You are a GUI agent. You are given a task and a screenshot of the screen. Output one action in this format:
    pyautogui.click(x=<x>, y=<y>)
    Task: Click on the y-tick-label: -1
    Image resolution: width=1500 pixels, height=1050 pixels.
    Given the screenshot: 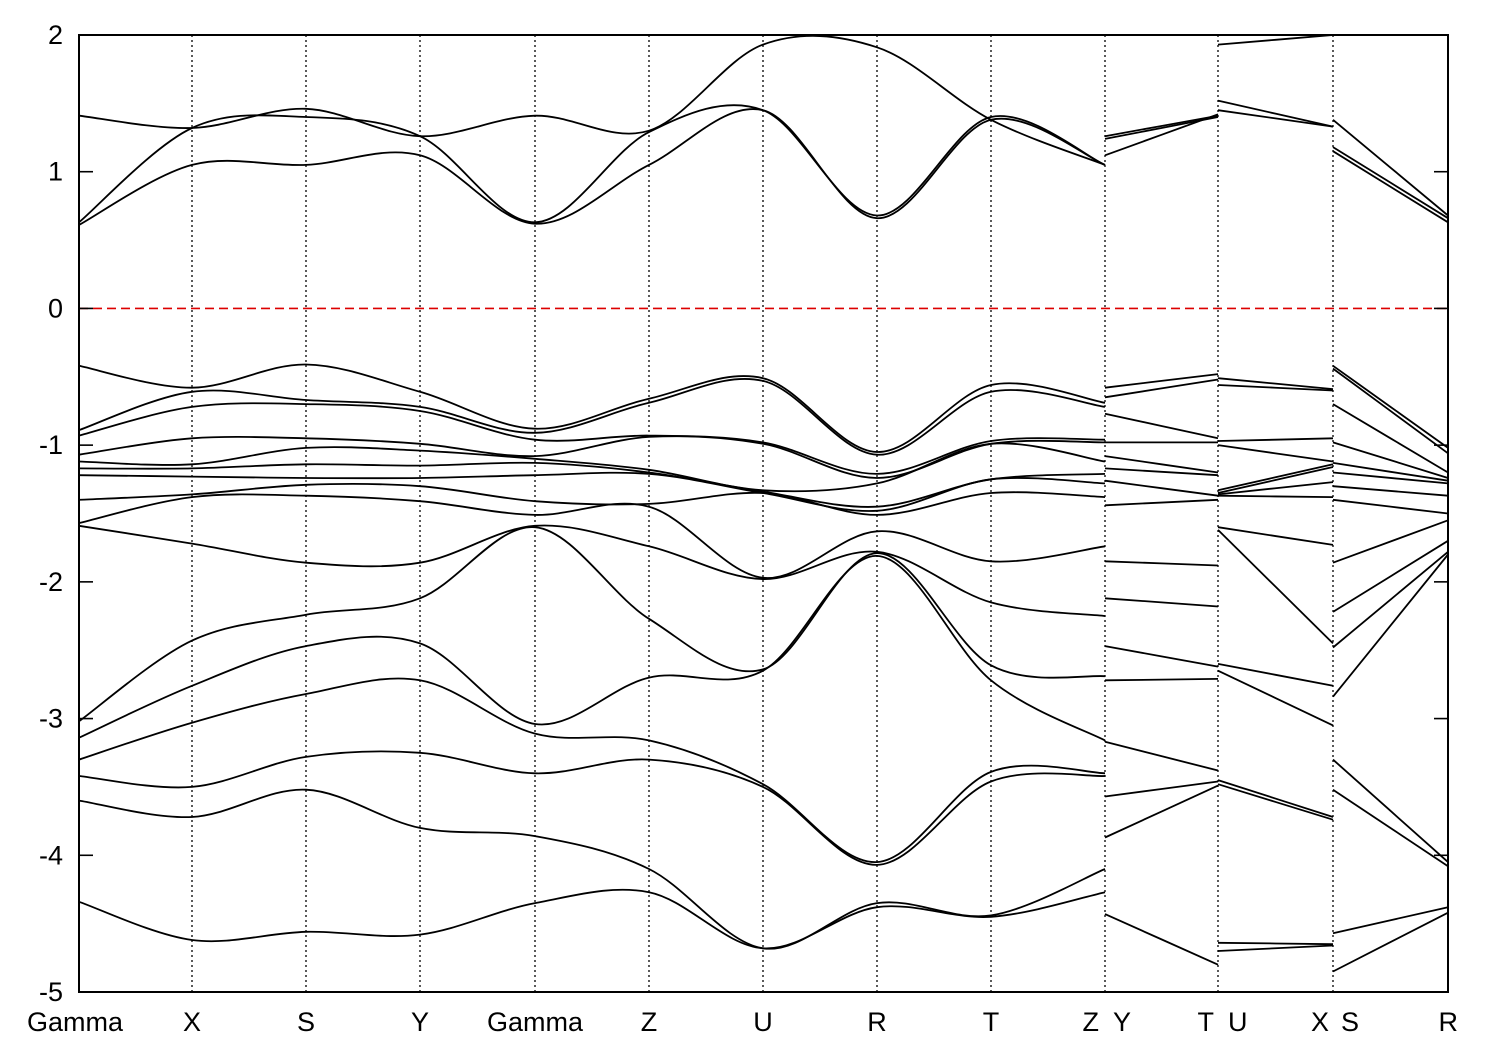 What is the action you would take?
    pyautogui.click(x=51, y=445)
    